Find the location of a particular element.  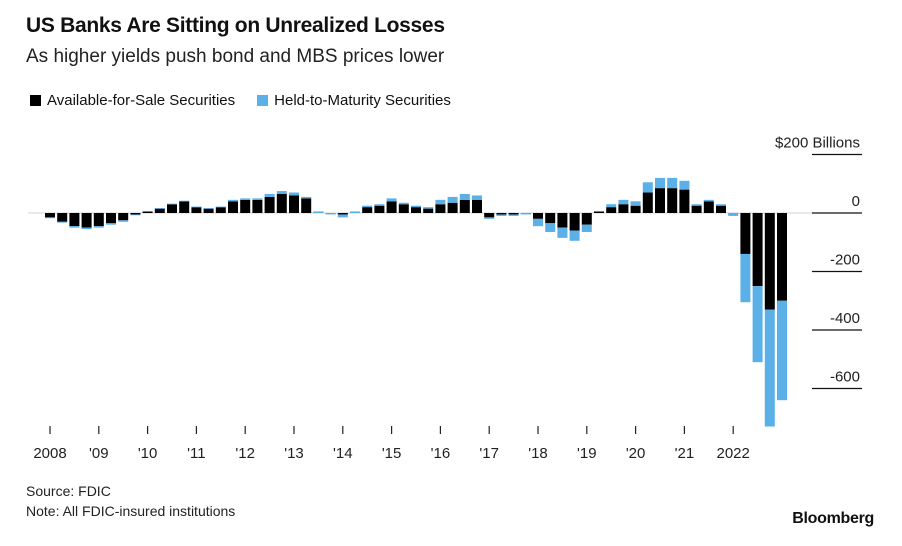

source-note: Source: FDIC is located at coordinates (68, 491).